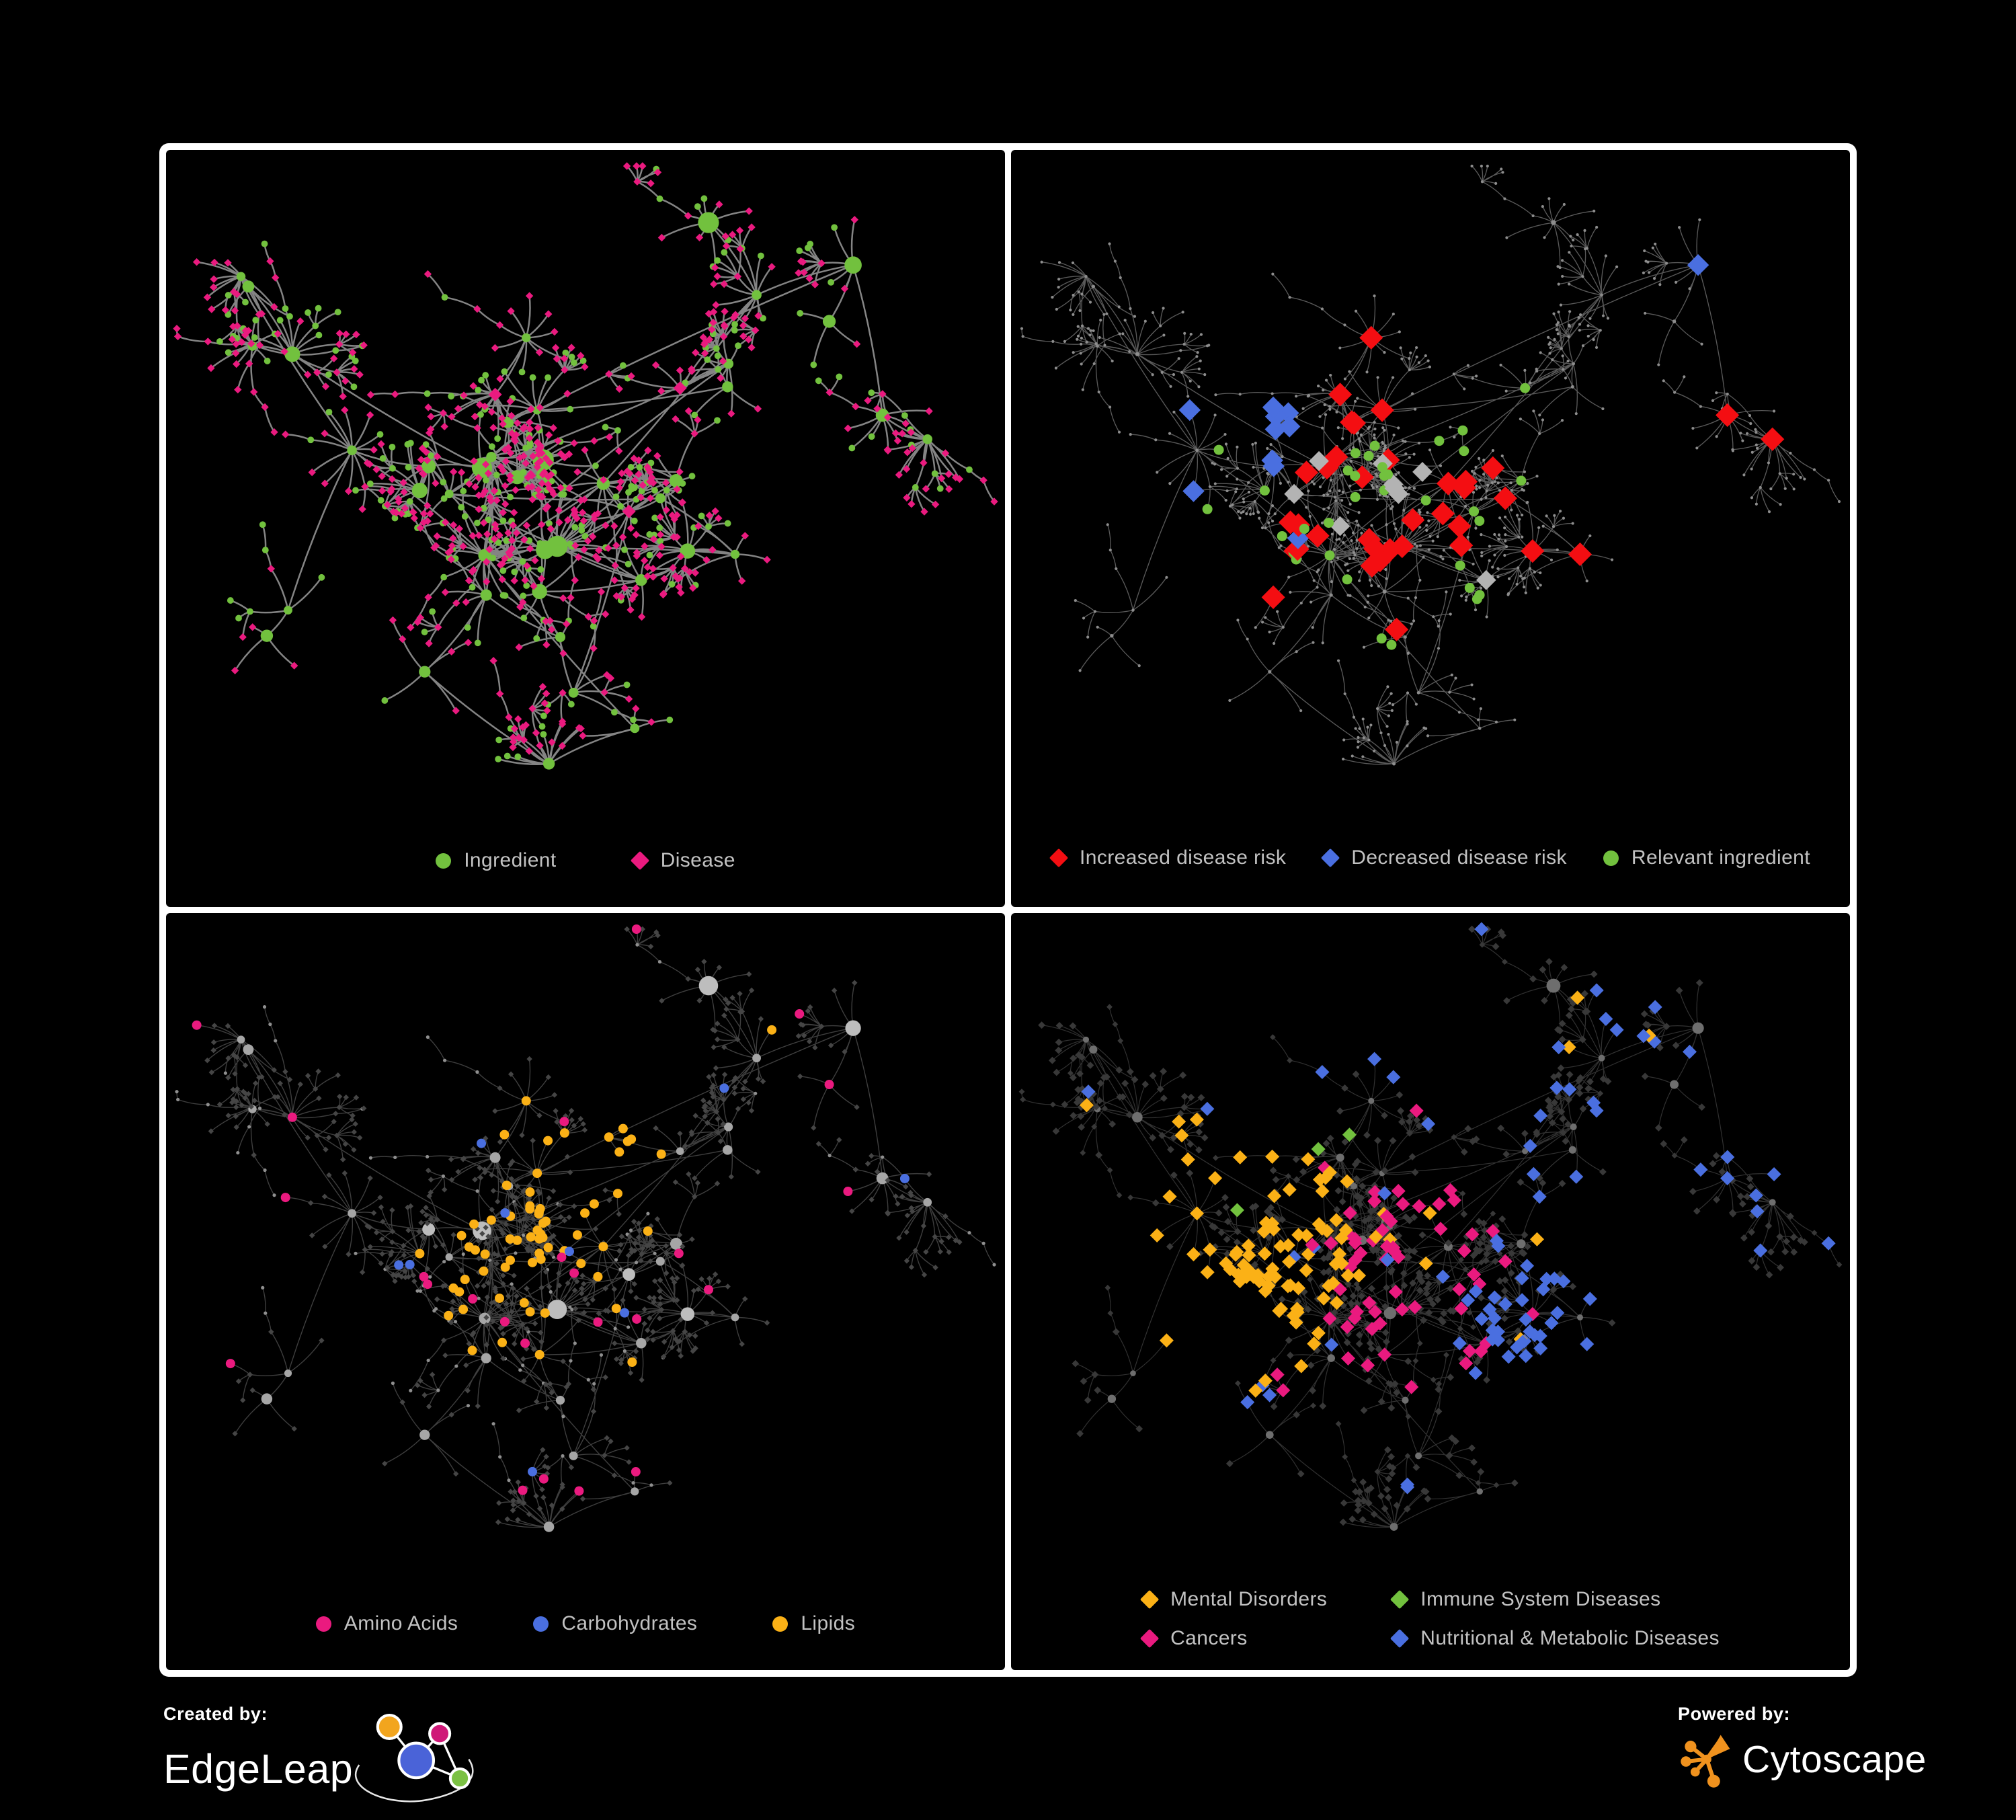 This screenshot has width=2016, height=1820. Describe the element at coordinates (697, 860) in the screenshot. I see `legend-label: Disease` at that location.